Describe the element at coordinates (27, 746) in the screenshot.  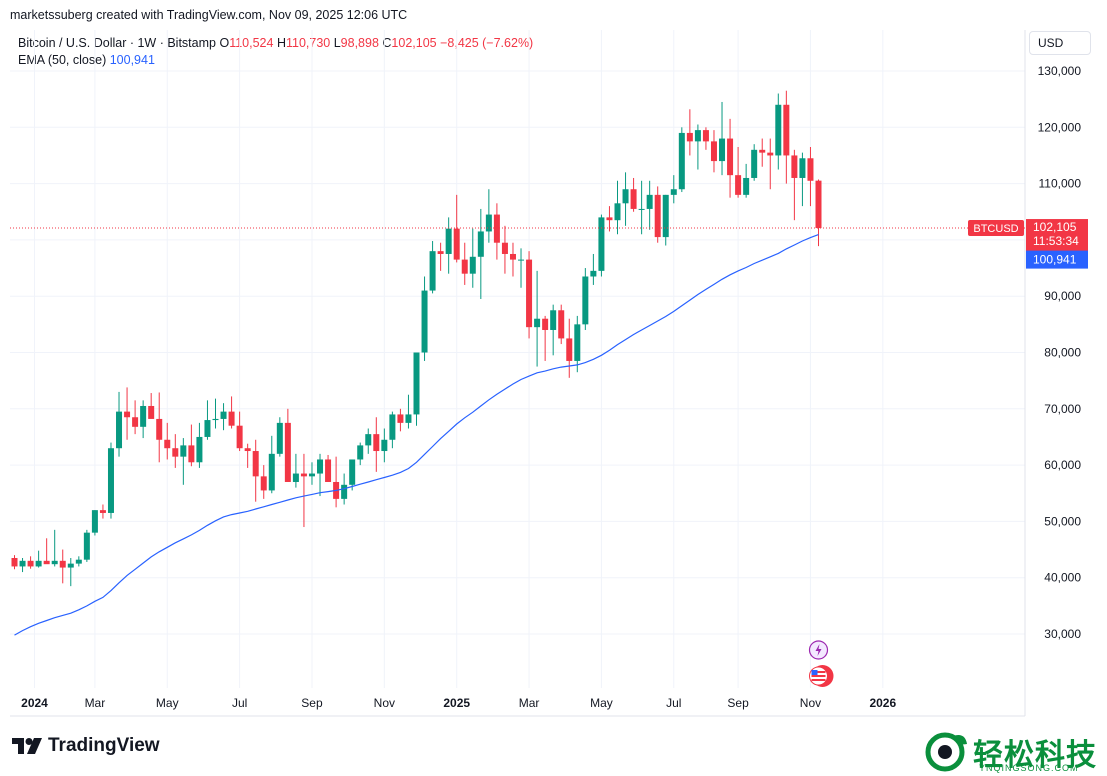
I see `tradingview-logo-icon` at that location.